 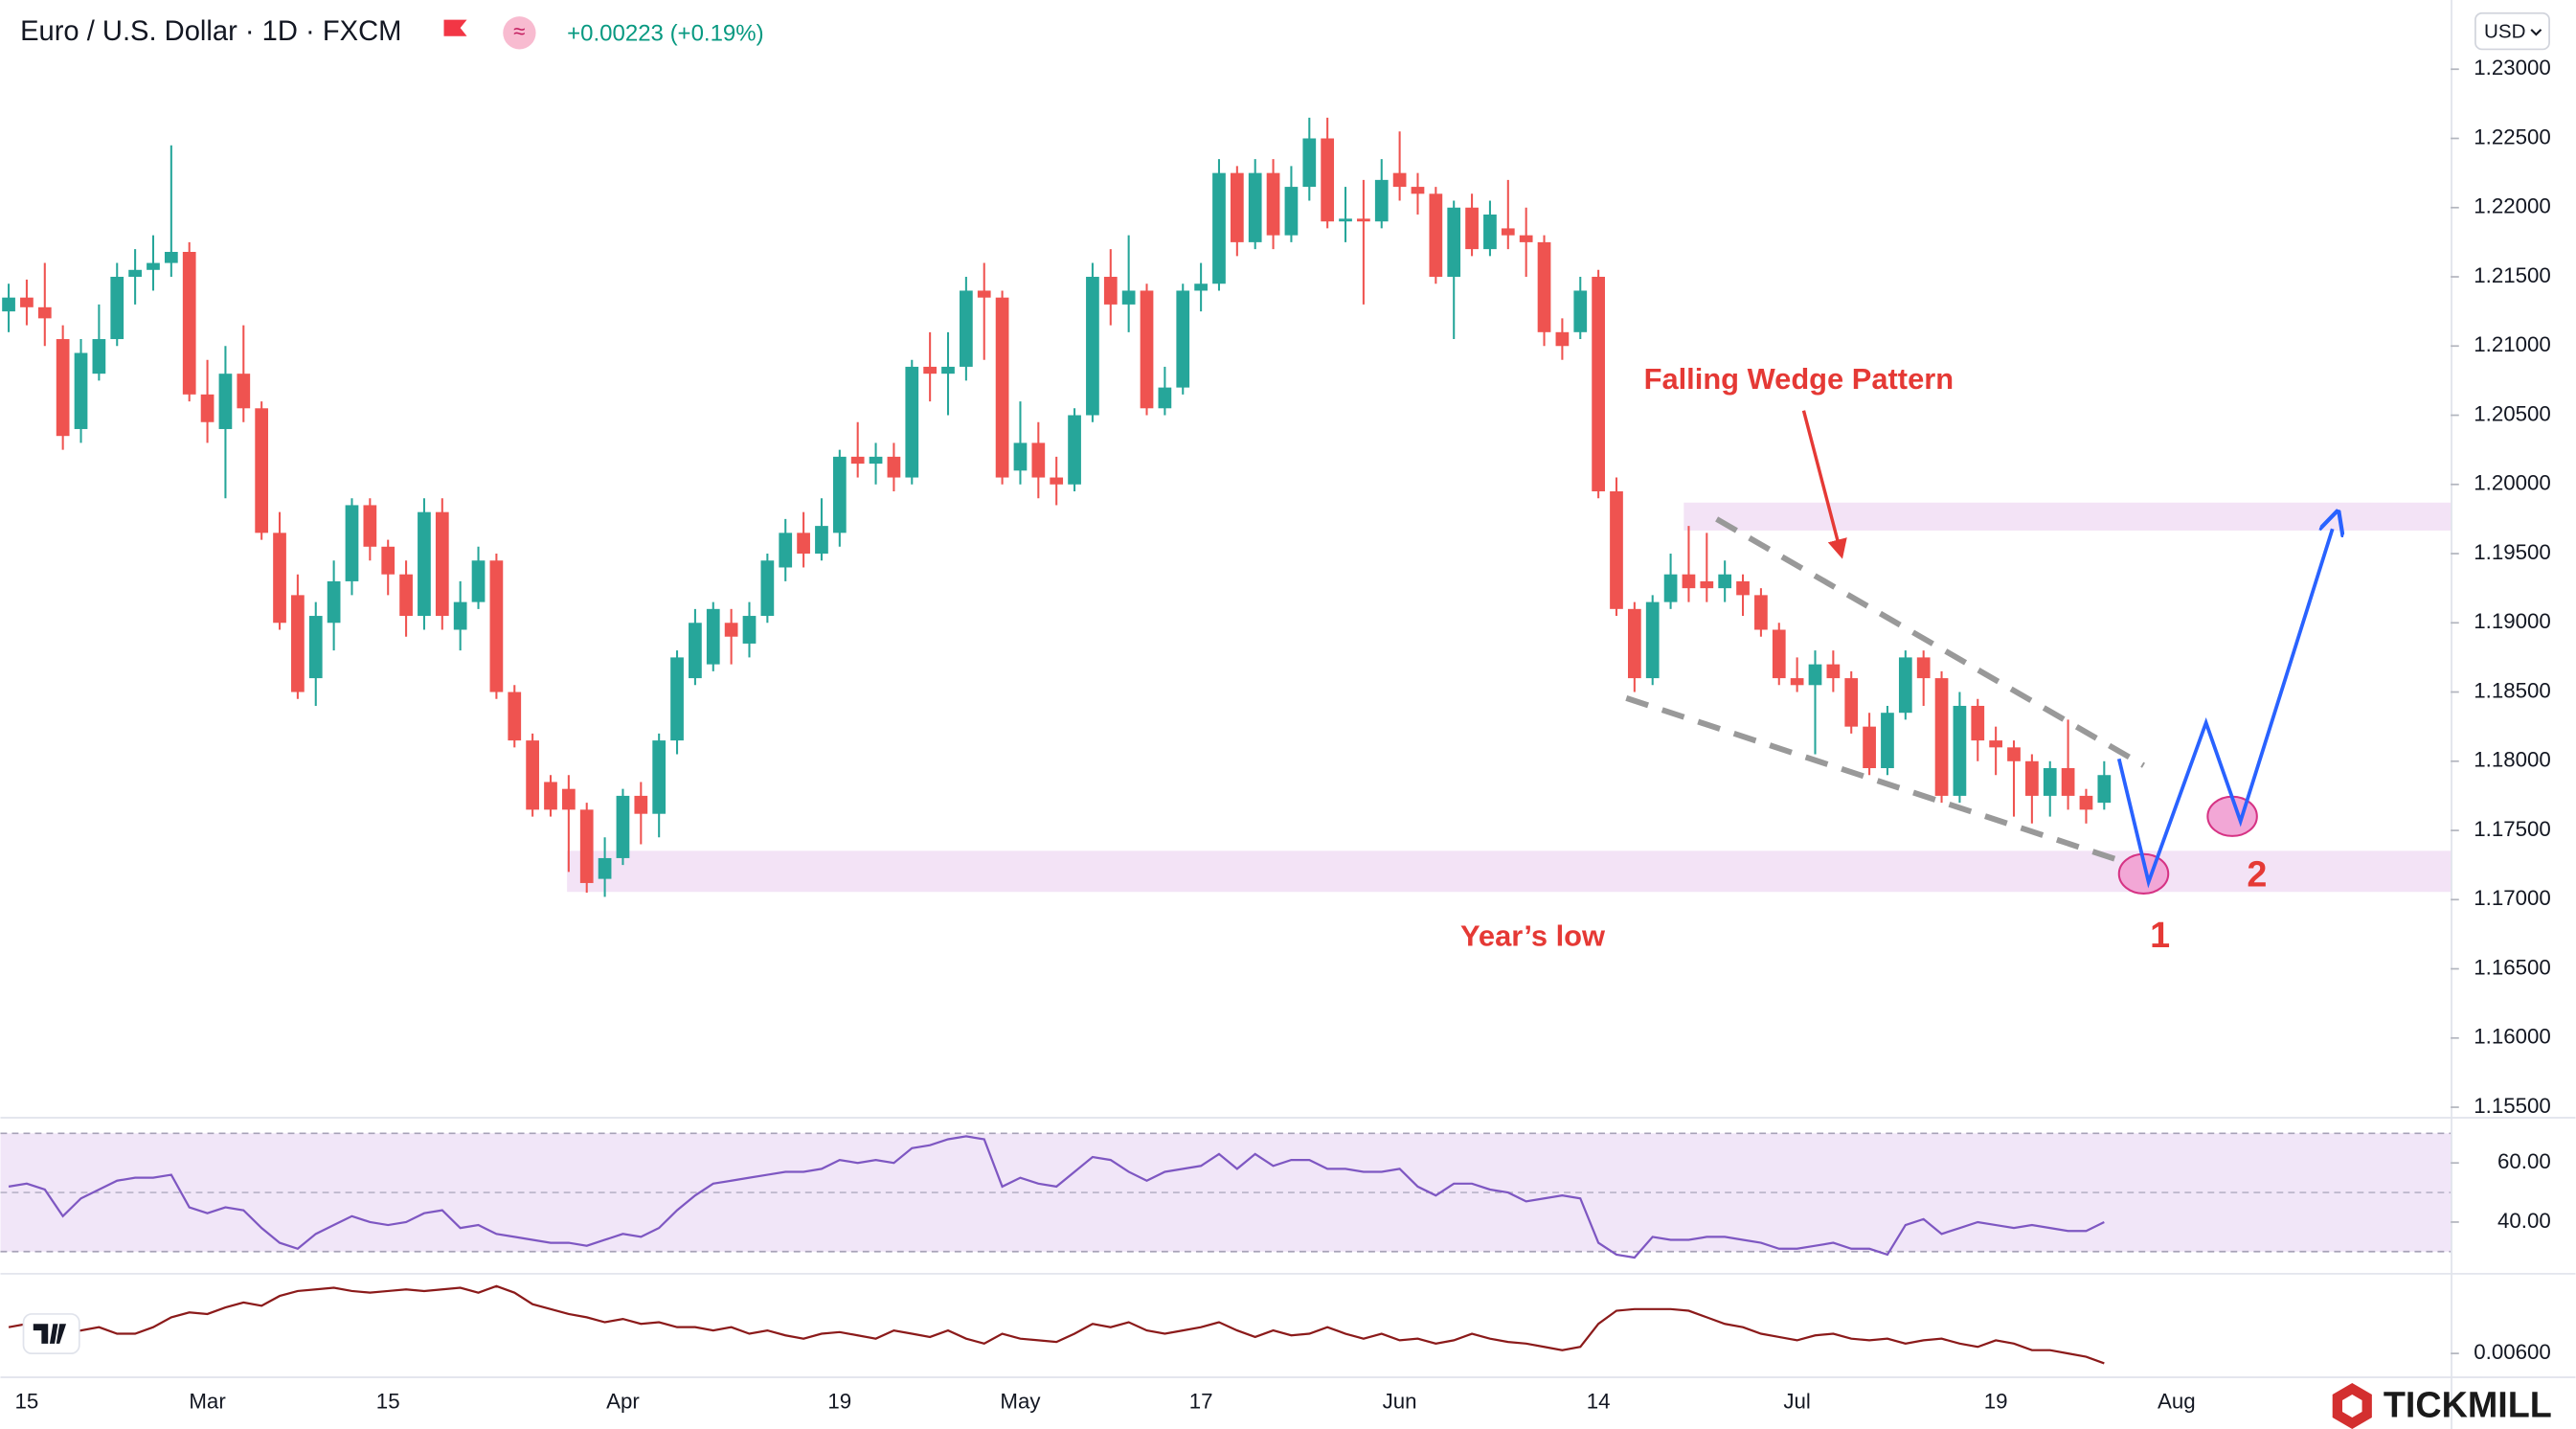 I want to click on x-tick-label: Jul, so click(x=1796, y=1401).